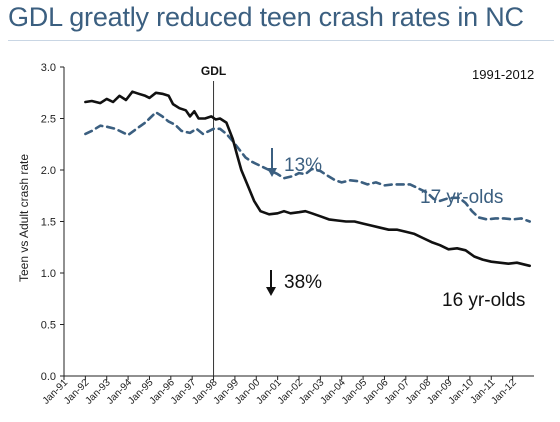  What do you see at coordinates (48, 377) in the screenshot?
I see `y-tick-label: 0.0` at bounding box center [48, 377].